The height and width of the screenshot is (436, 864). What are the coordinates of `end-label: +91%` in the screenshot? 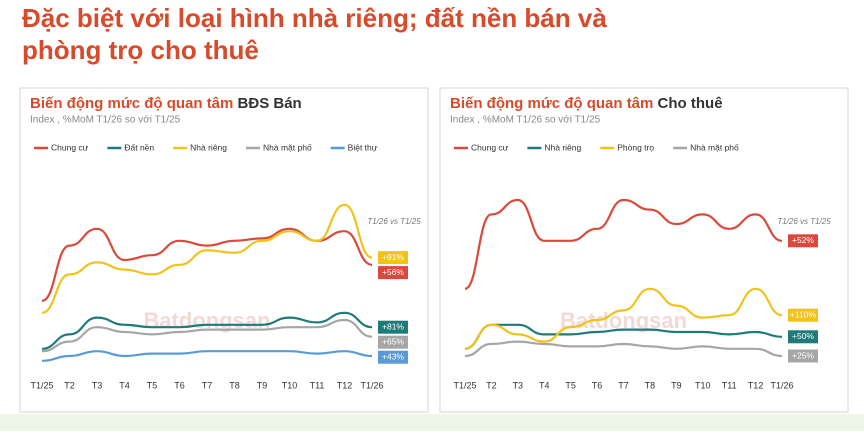 It's located at (393, 257).